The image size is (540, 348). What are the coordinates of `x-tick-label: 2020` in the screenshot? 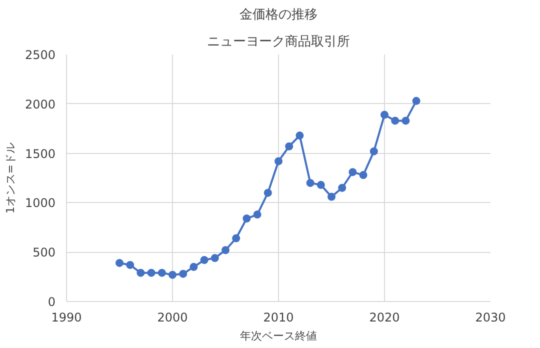 It's located at (384, 317).